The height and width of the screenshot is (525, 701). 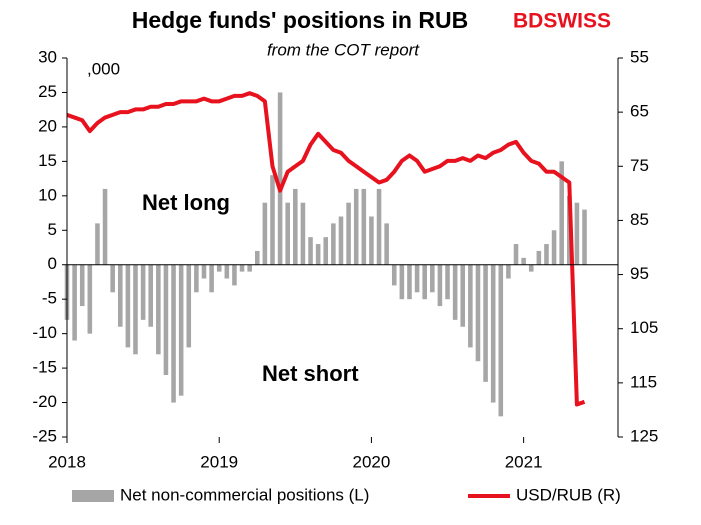 What do you see at coordinates (639, 219) in the screenshot?
I see `y2-tick-label: 85` at bounding box center [639, 219].